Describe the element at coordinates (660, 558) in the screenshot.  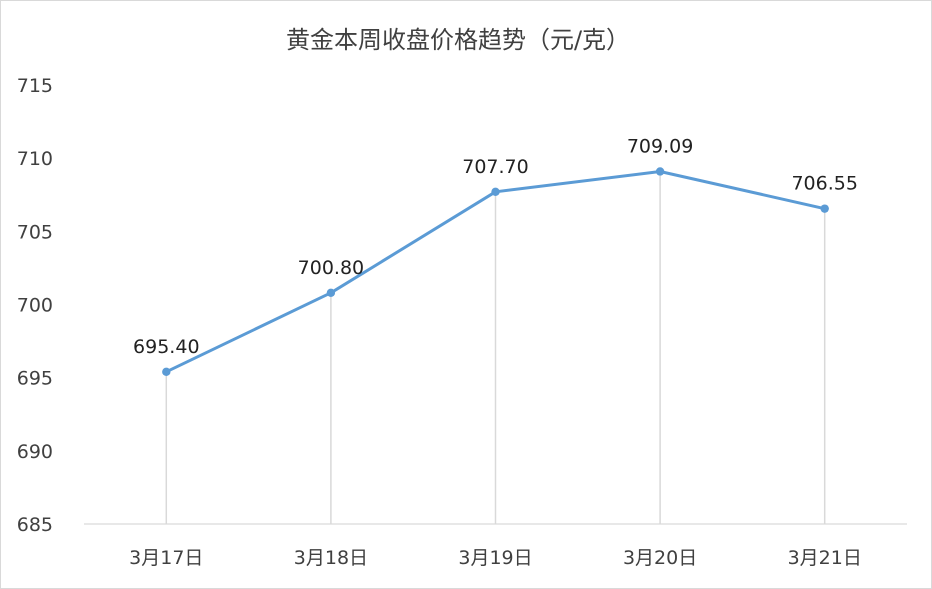
I see `x-tick-label: 3月20日` at that location.